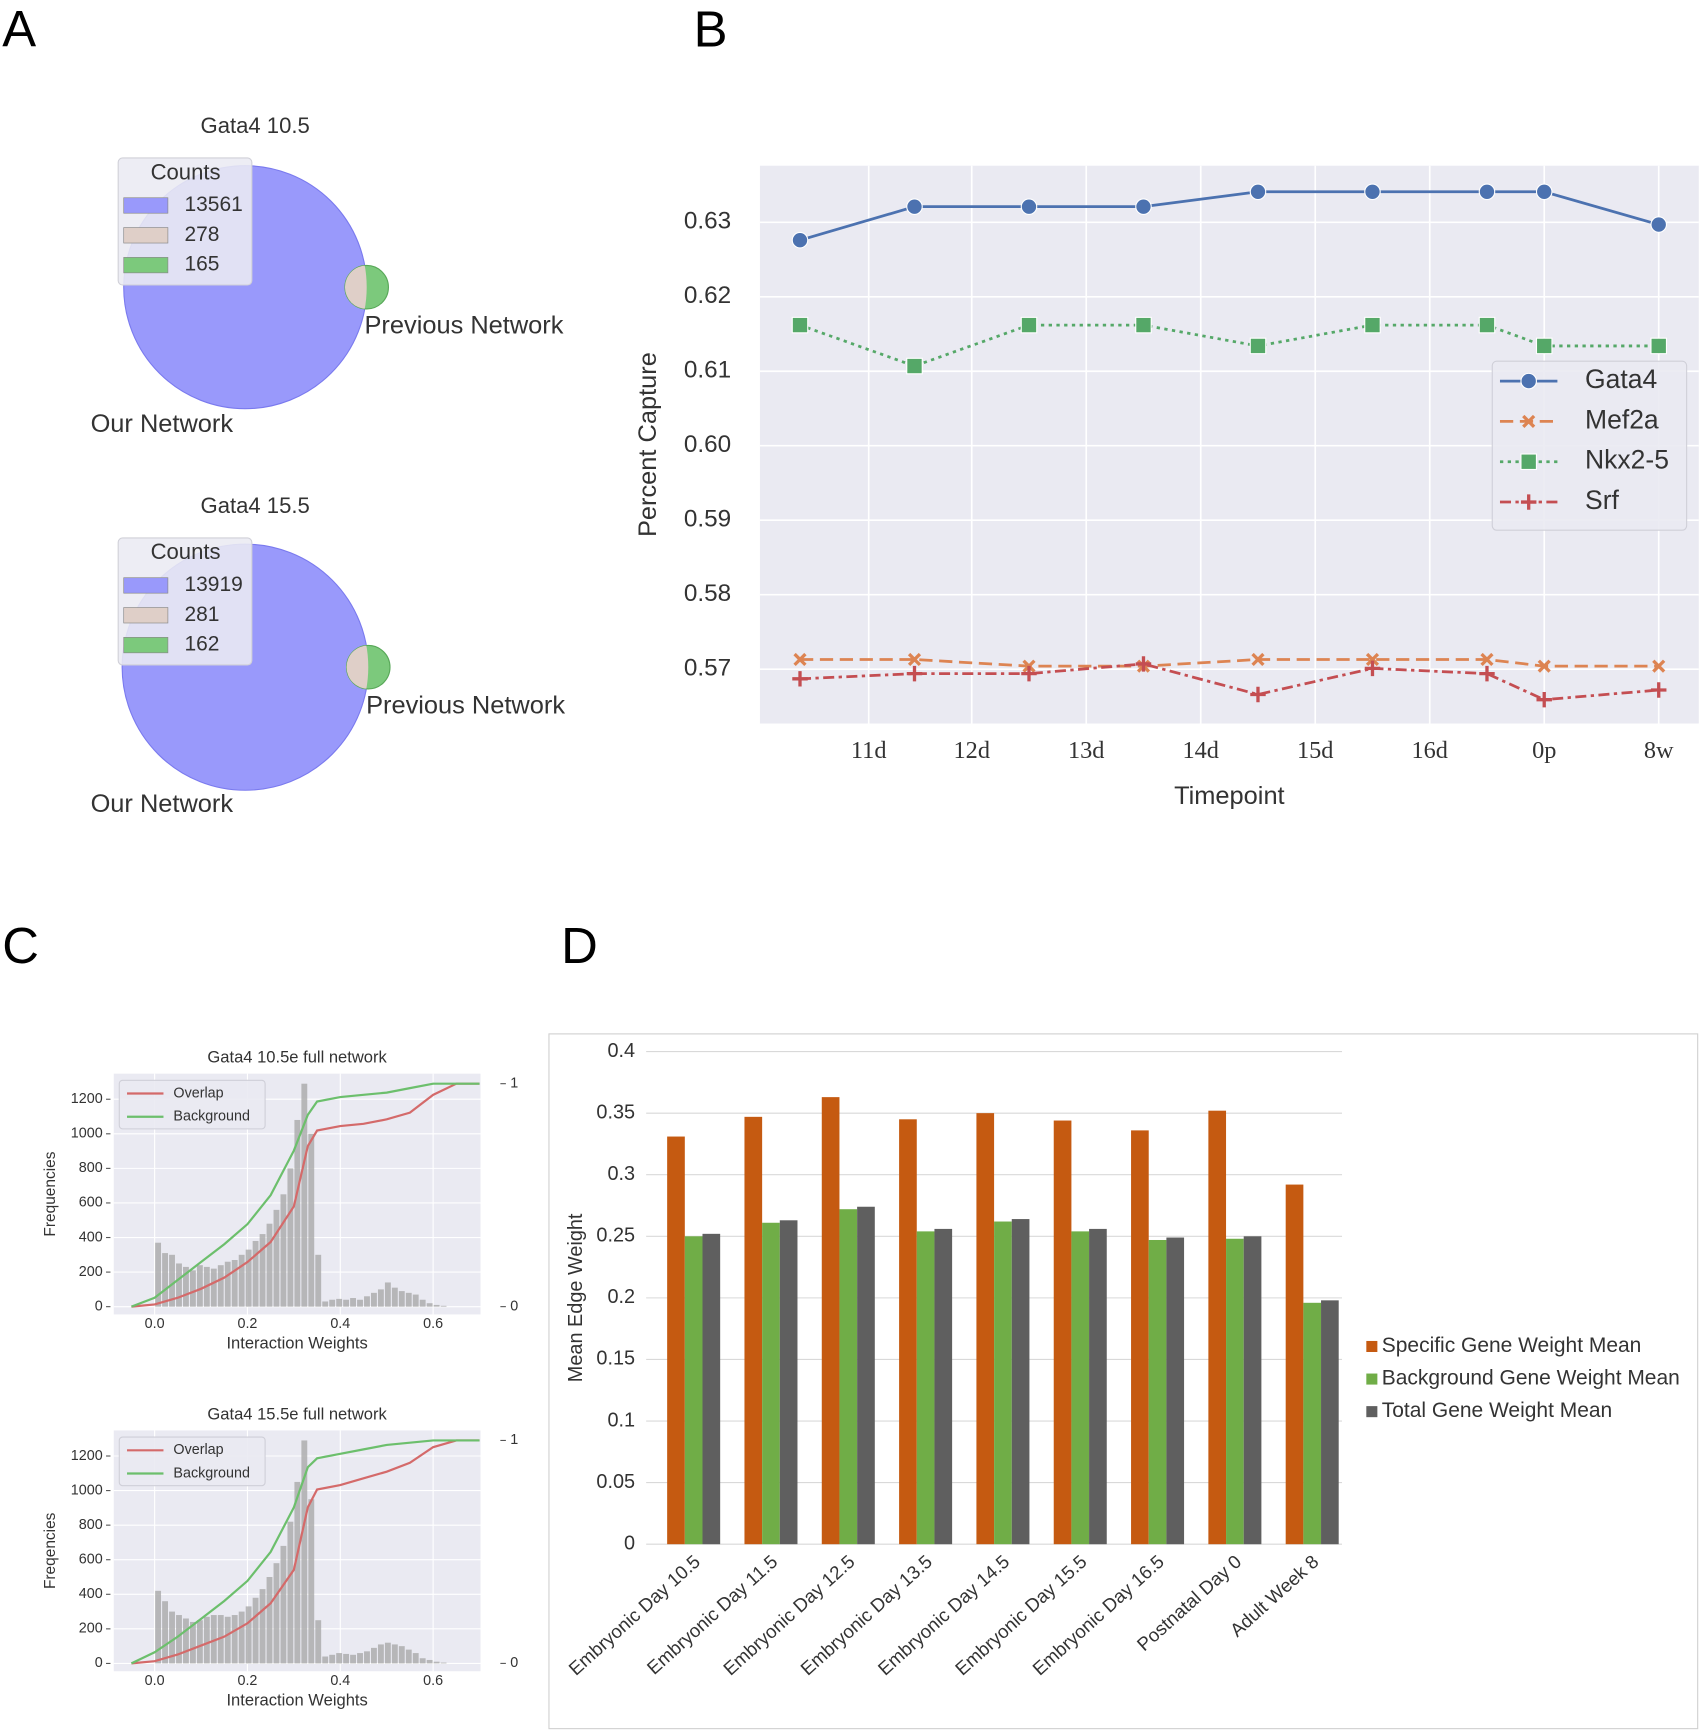  Describe the element at coordinates (707, 444) in the screenshot. I see `y-tick-label: 0.60` at that location.